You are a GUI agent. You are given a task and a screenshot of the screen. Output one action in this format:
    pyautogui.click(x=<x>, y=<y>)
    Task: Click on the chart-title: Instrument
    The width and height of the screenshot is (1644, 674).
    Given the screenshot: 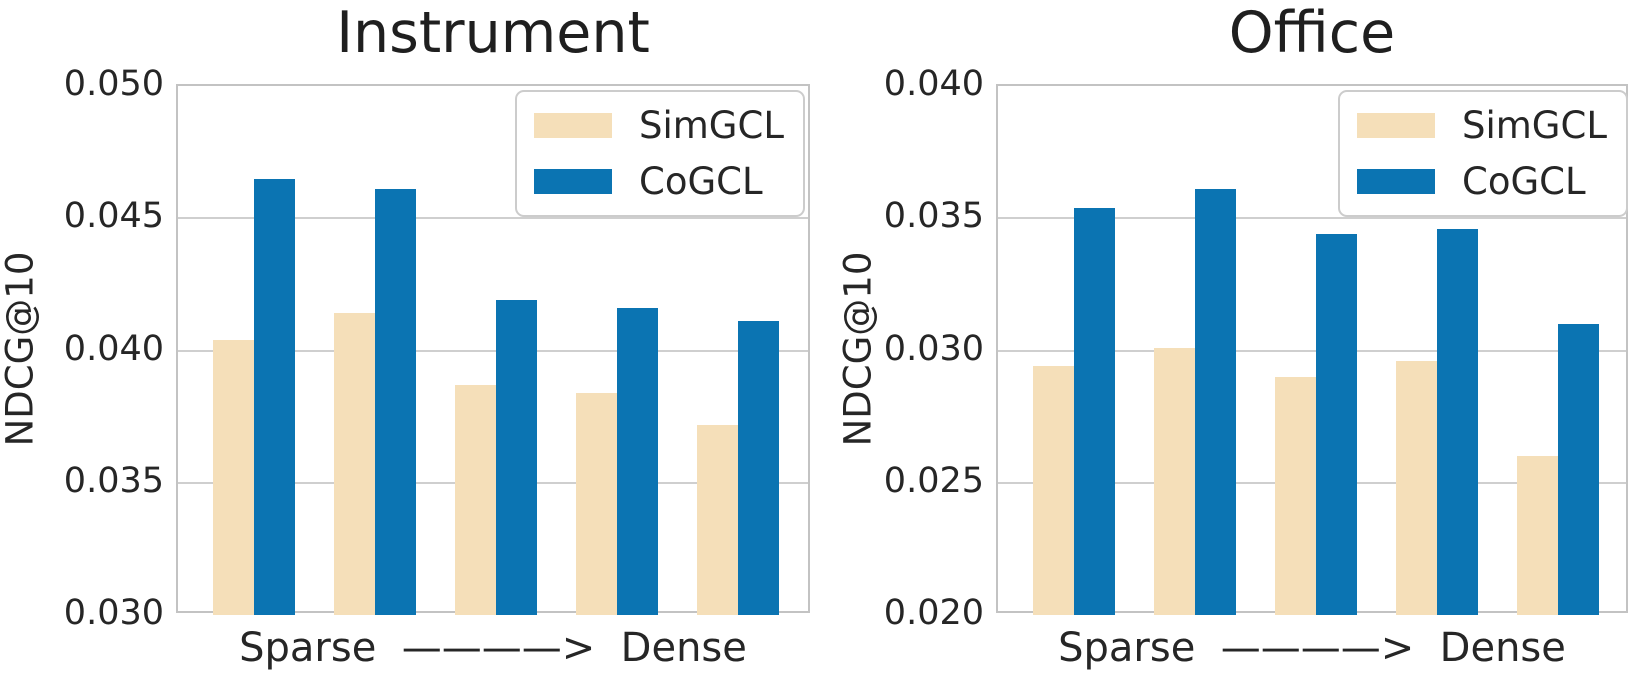 What is the action you would take?
    pyautogui.click(x=493, y=33)
    